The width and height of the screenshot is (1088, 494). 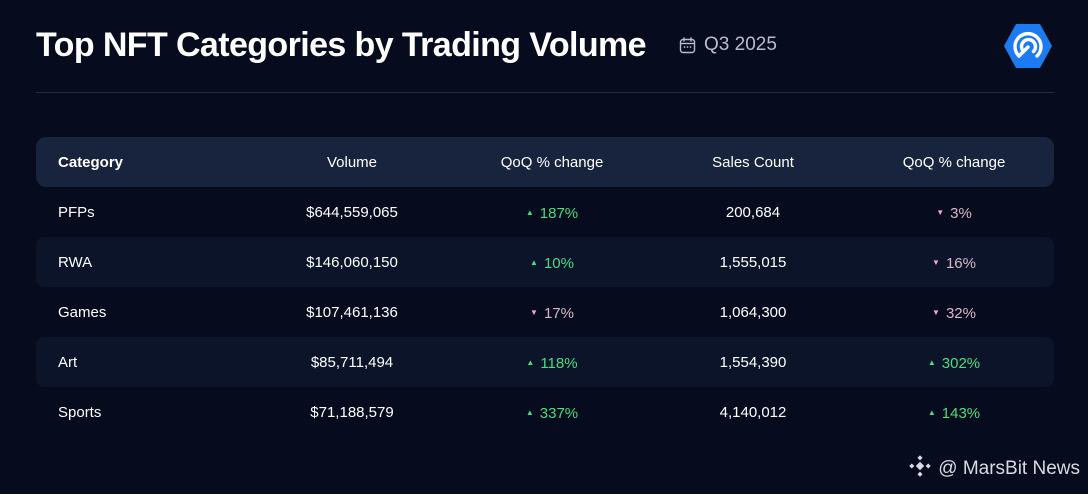 I want to click on cell-category: Sports, so click(x=80, y=412).